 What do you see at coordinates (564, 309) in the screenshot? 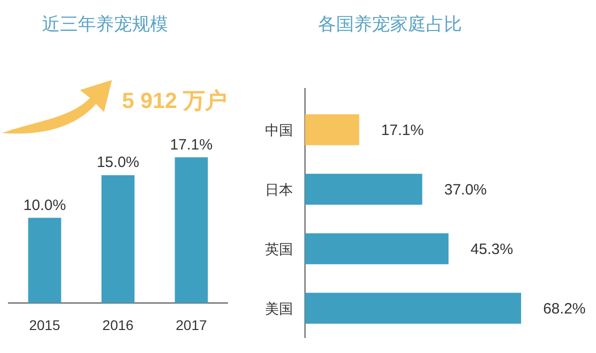
I see `data-label: 68.2%` at bounding box center [564, 309].